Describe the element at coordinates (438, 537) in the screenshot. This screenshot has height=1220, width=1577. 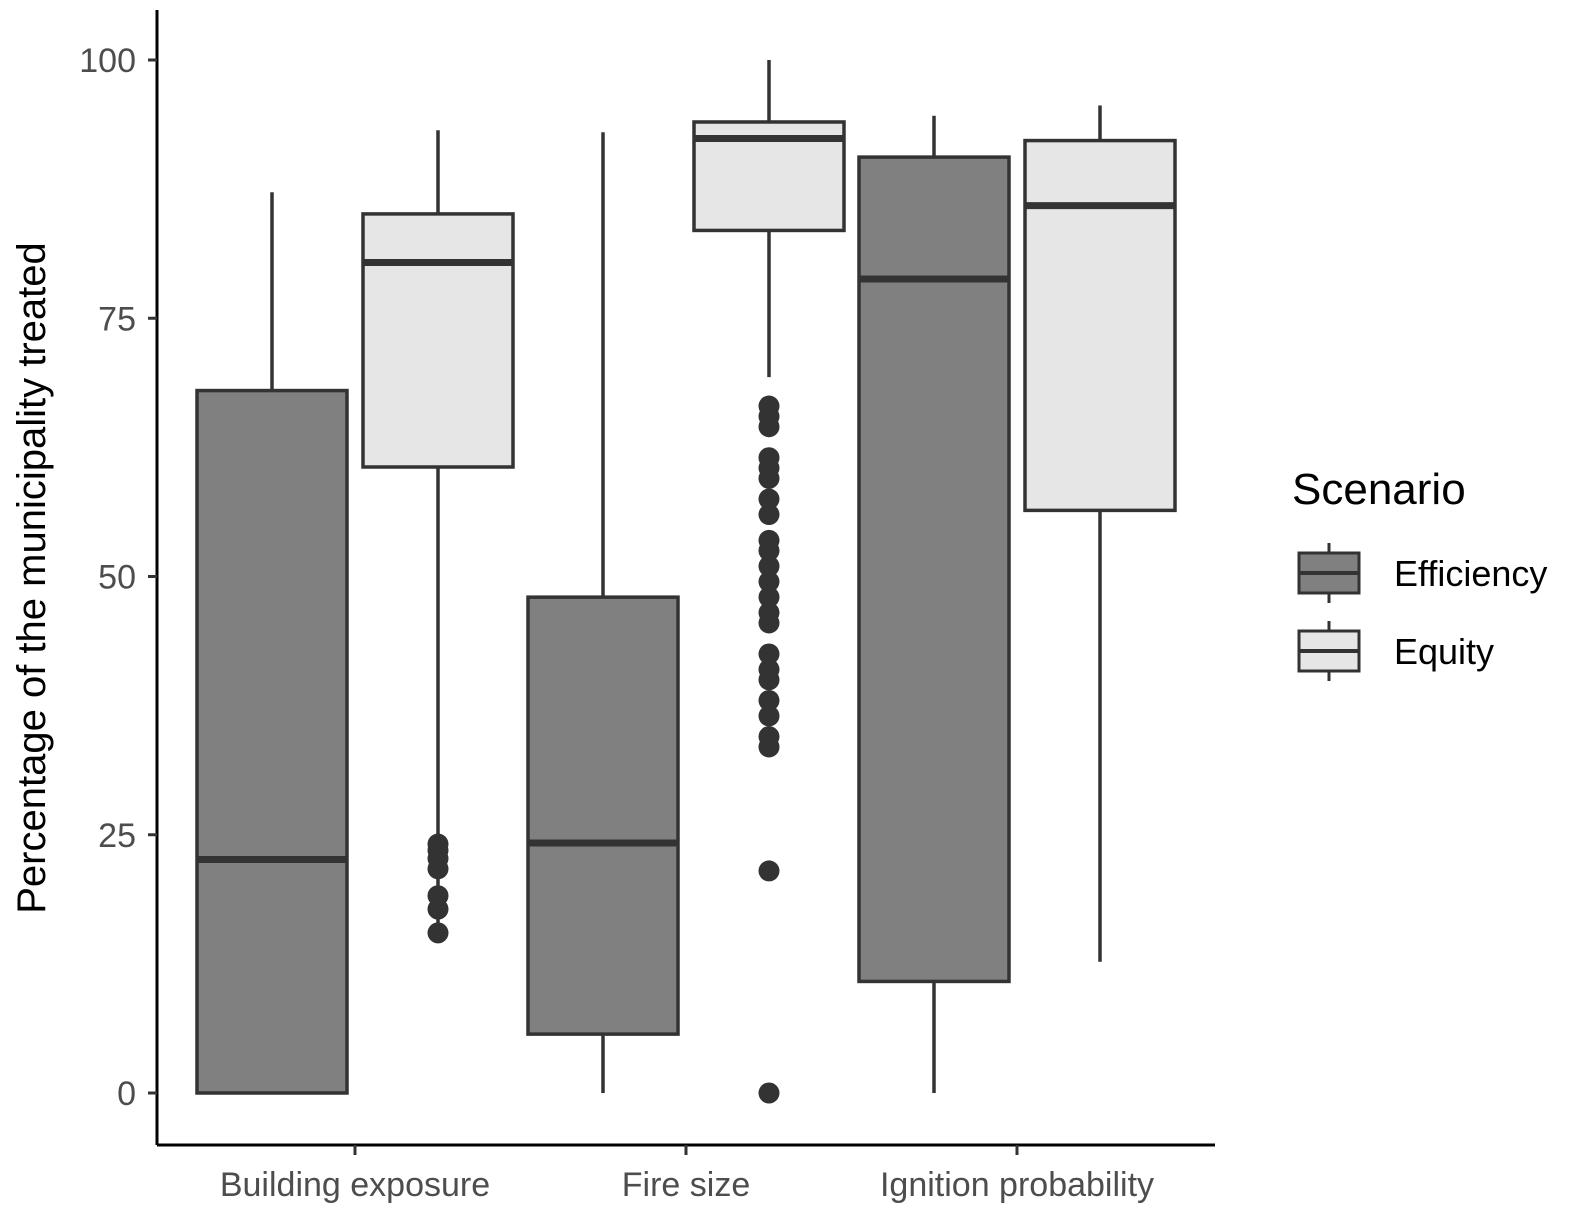
I see `box-equity-building-exposure` at that location.